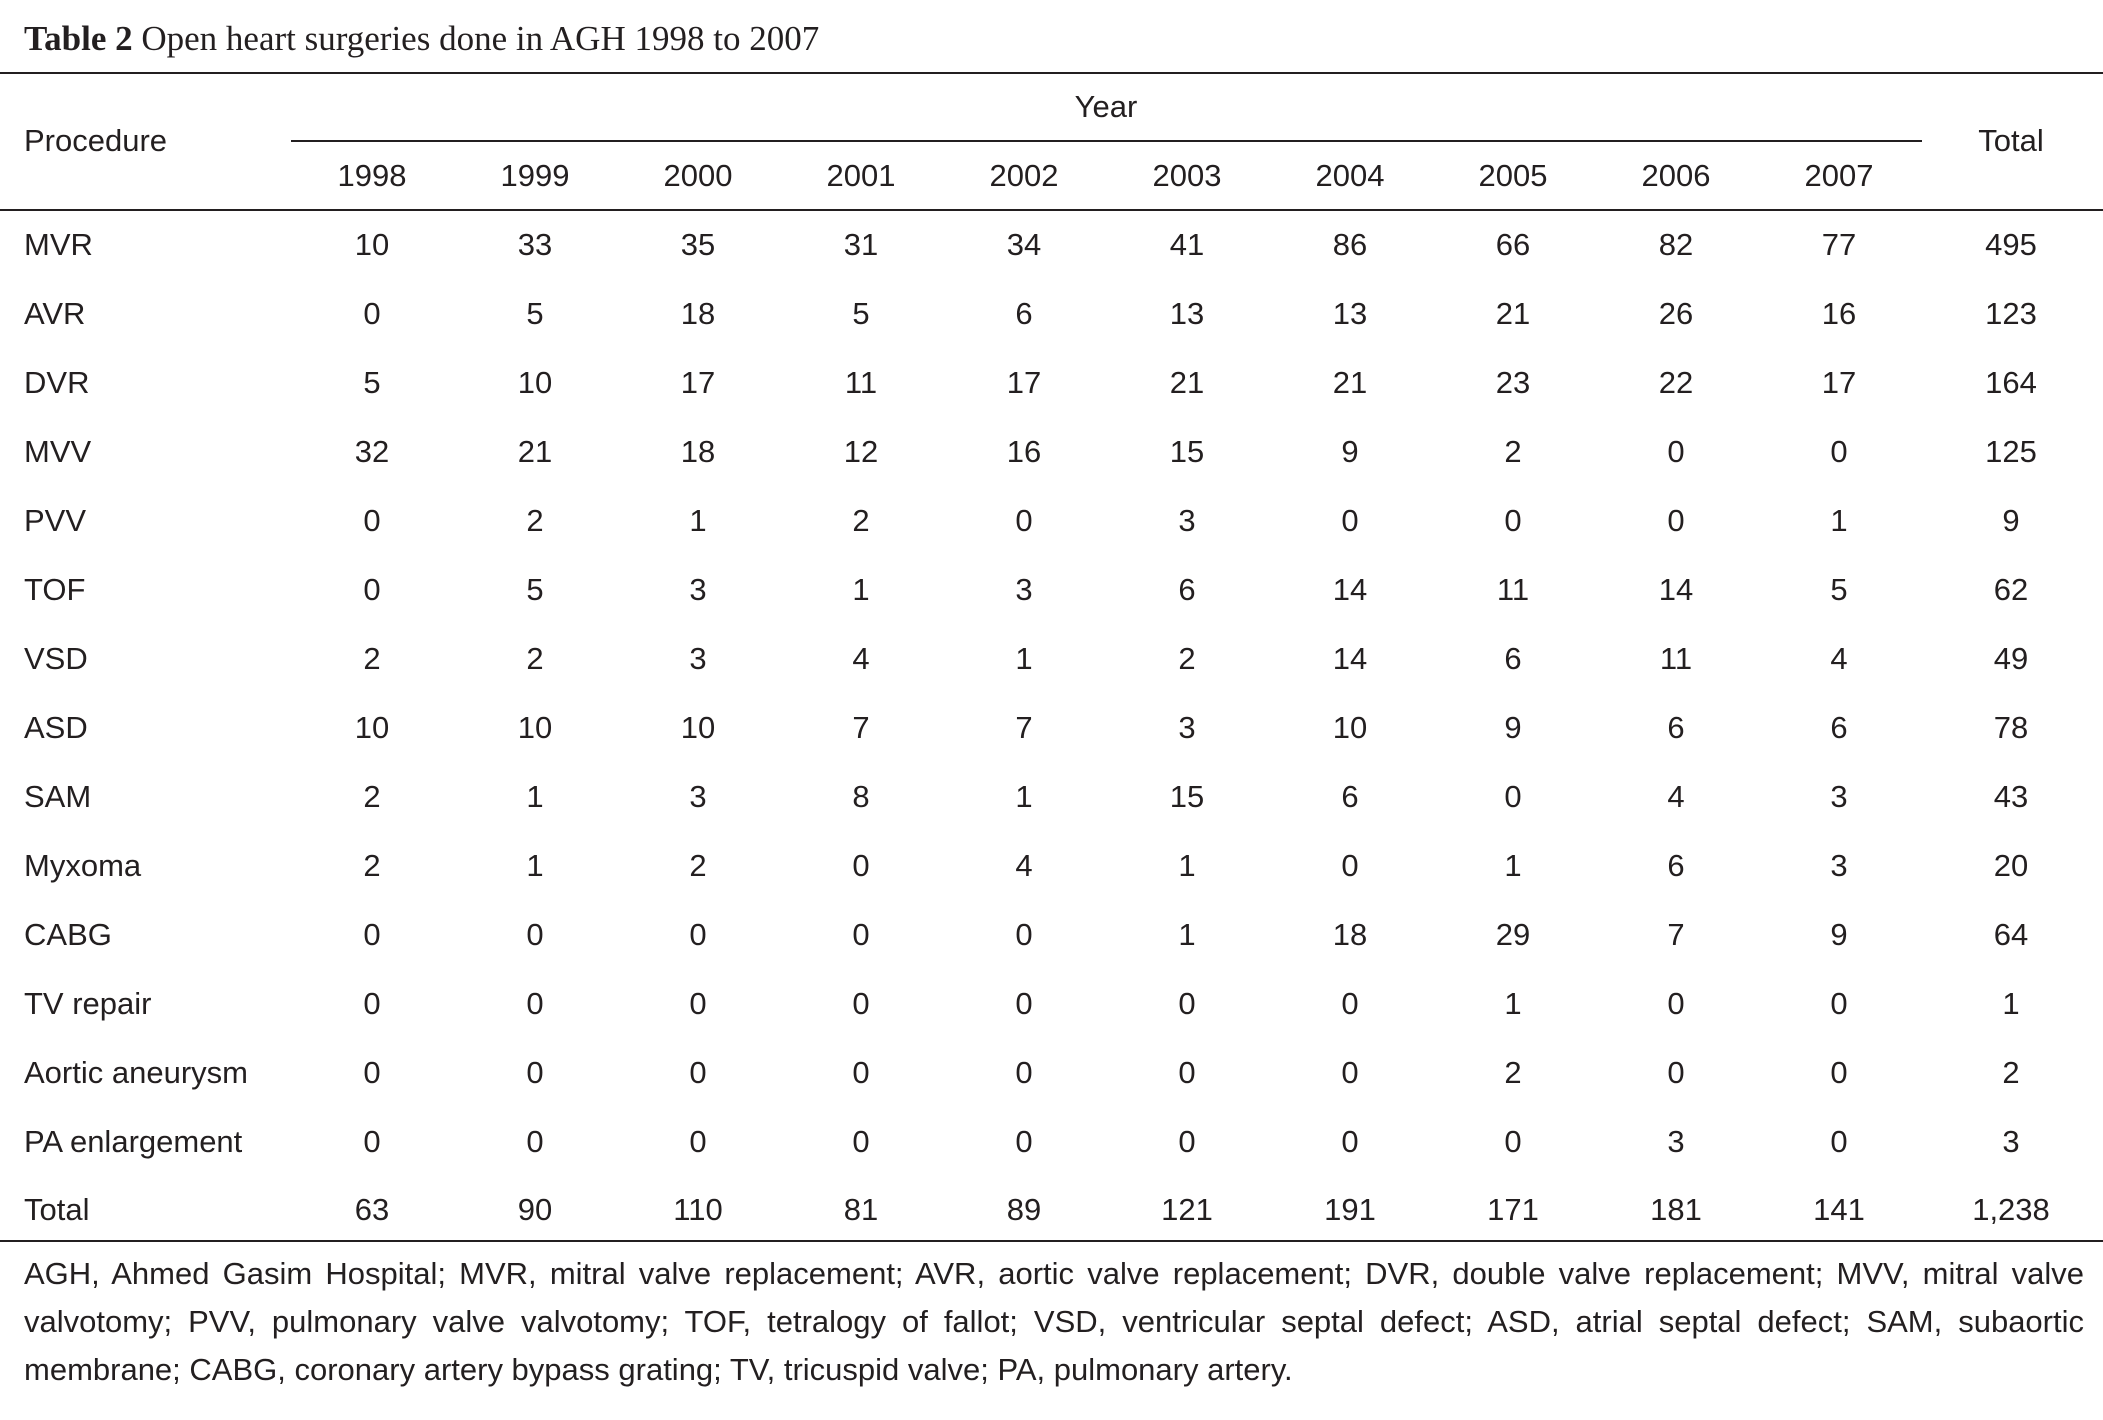 The image size is (2103, 1420). Describe the element at coordinates (1676, 313) in the screenshot. I see `value-cell: 26` at that location.